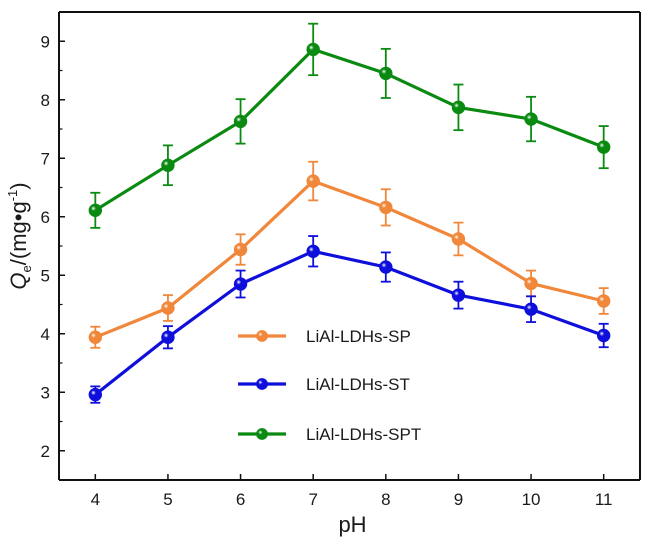 The width and height of the screenshot is (650, 548). What do you see at coordinates (312, 499) in the screenshot?
I see `x-tick-label: 7` at bounding box center [312, 499].